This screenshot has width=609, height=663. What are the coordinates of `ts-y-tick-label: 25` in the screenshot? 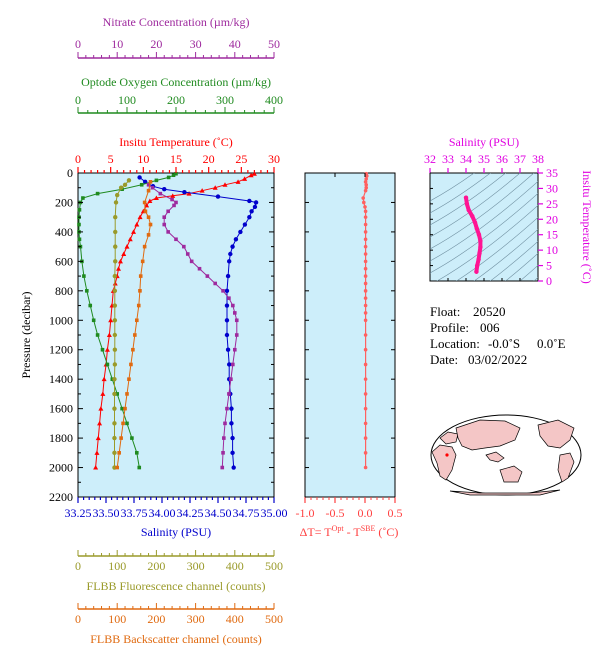 It's located at (552, 204).